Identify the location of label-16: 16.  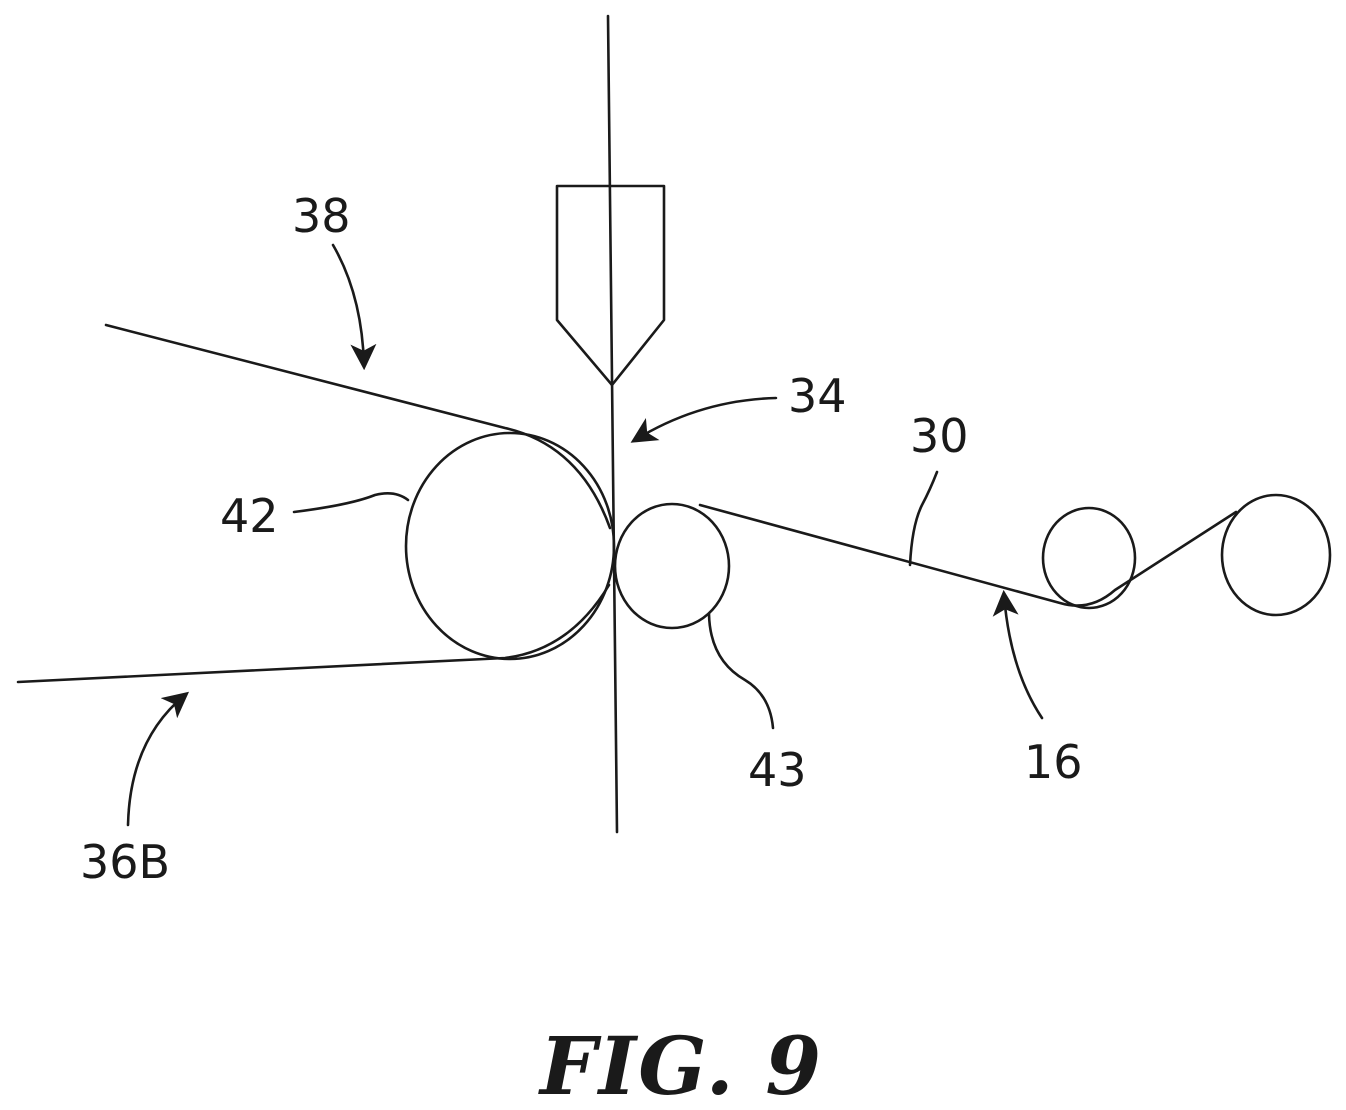
(1053, 762).